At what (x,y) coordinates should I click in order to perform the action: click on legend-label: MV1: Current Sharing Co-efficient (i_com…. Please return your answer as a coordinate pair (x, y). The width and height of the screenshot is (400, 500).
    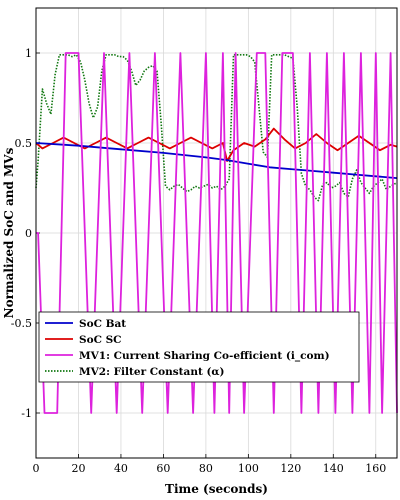
    Looking at the image, I should click on (204, 356).